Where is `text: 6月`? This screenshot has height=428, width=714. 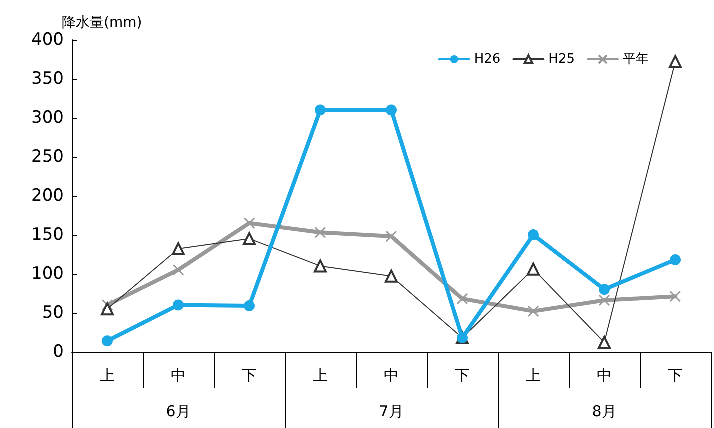 text: 6月 is located at coordinates (178, 411).